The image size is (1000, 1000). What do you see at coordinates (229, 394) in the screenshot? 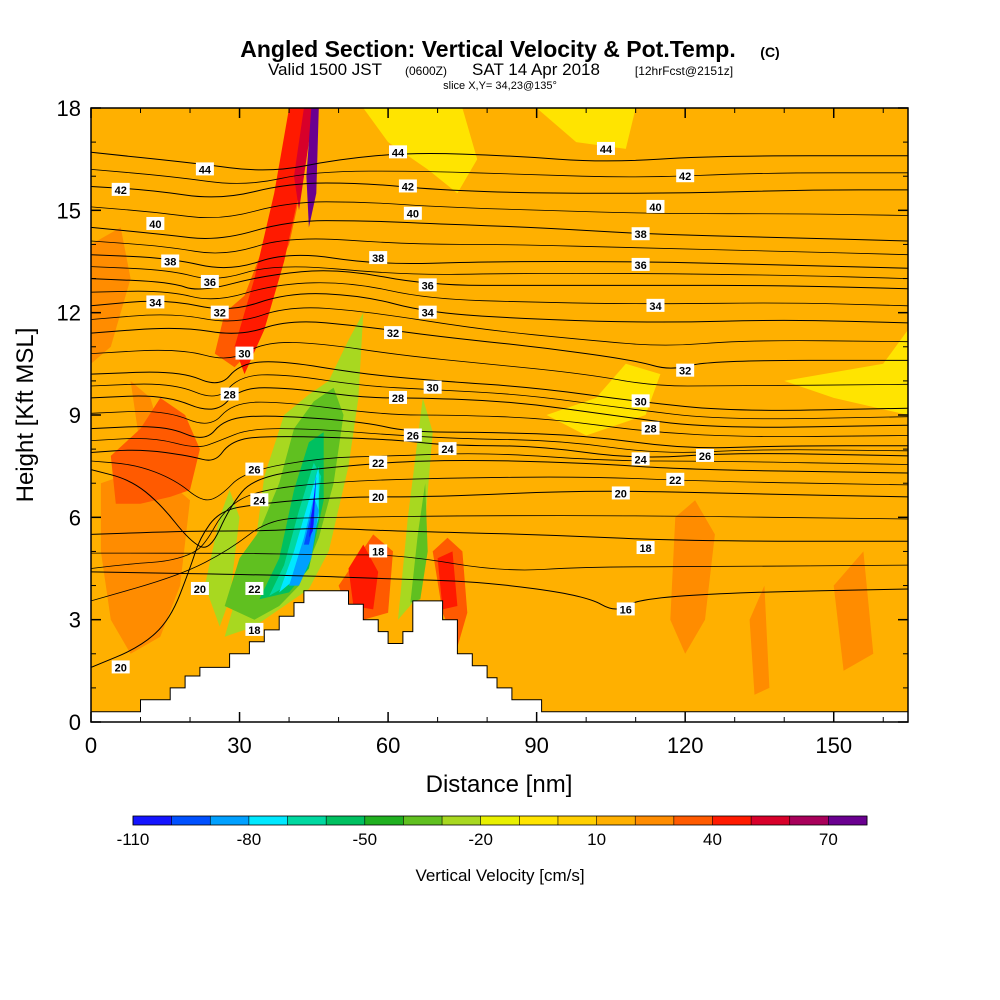
I see `contour-label: 28` at bounding box center [229, 394].